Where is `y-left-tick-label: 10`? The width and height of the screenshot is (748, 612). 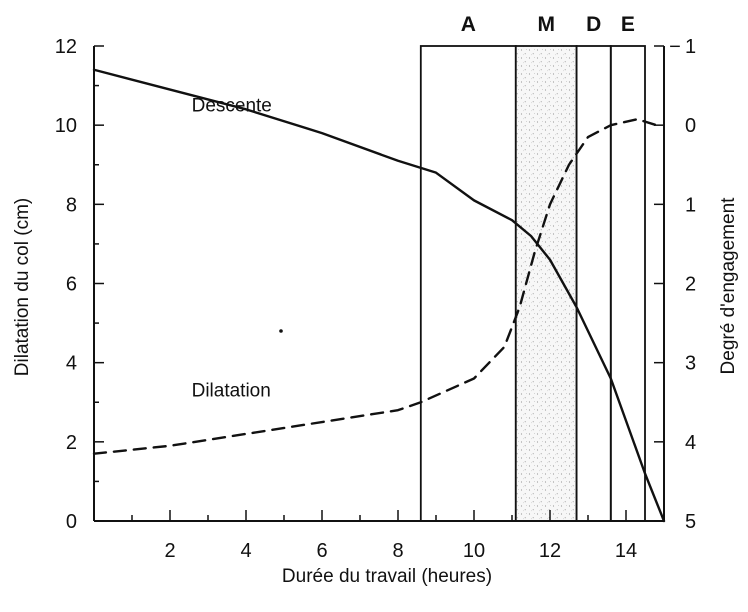
y-left-tick-label: 10 is located at coordinates (66, 126).